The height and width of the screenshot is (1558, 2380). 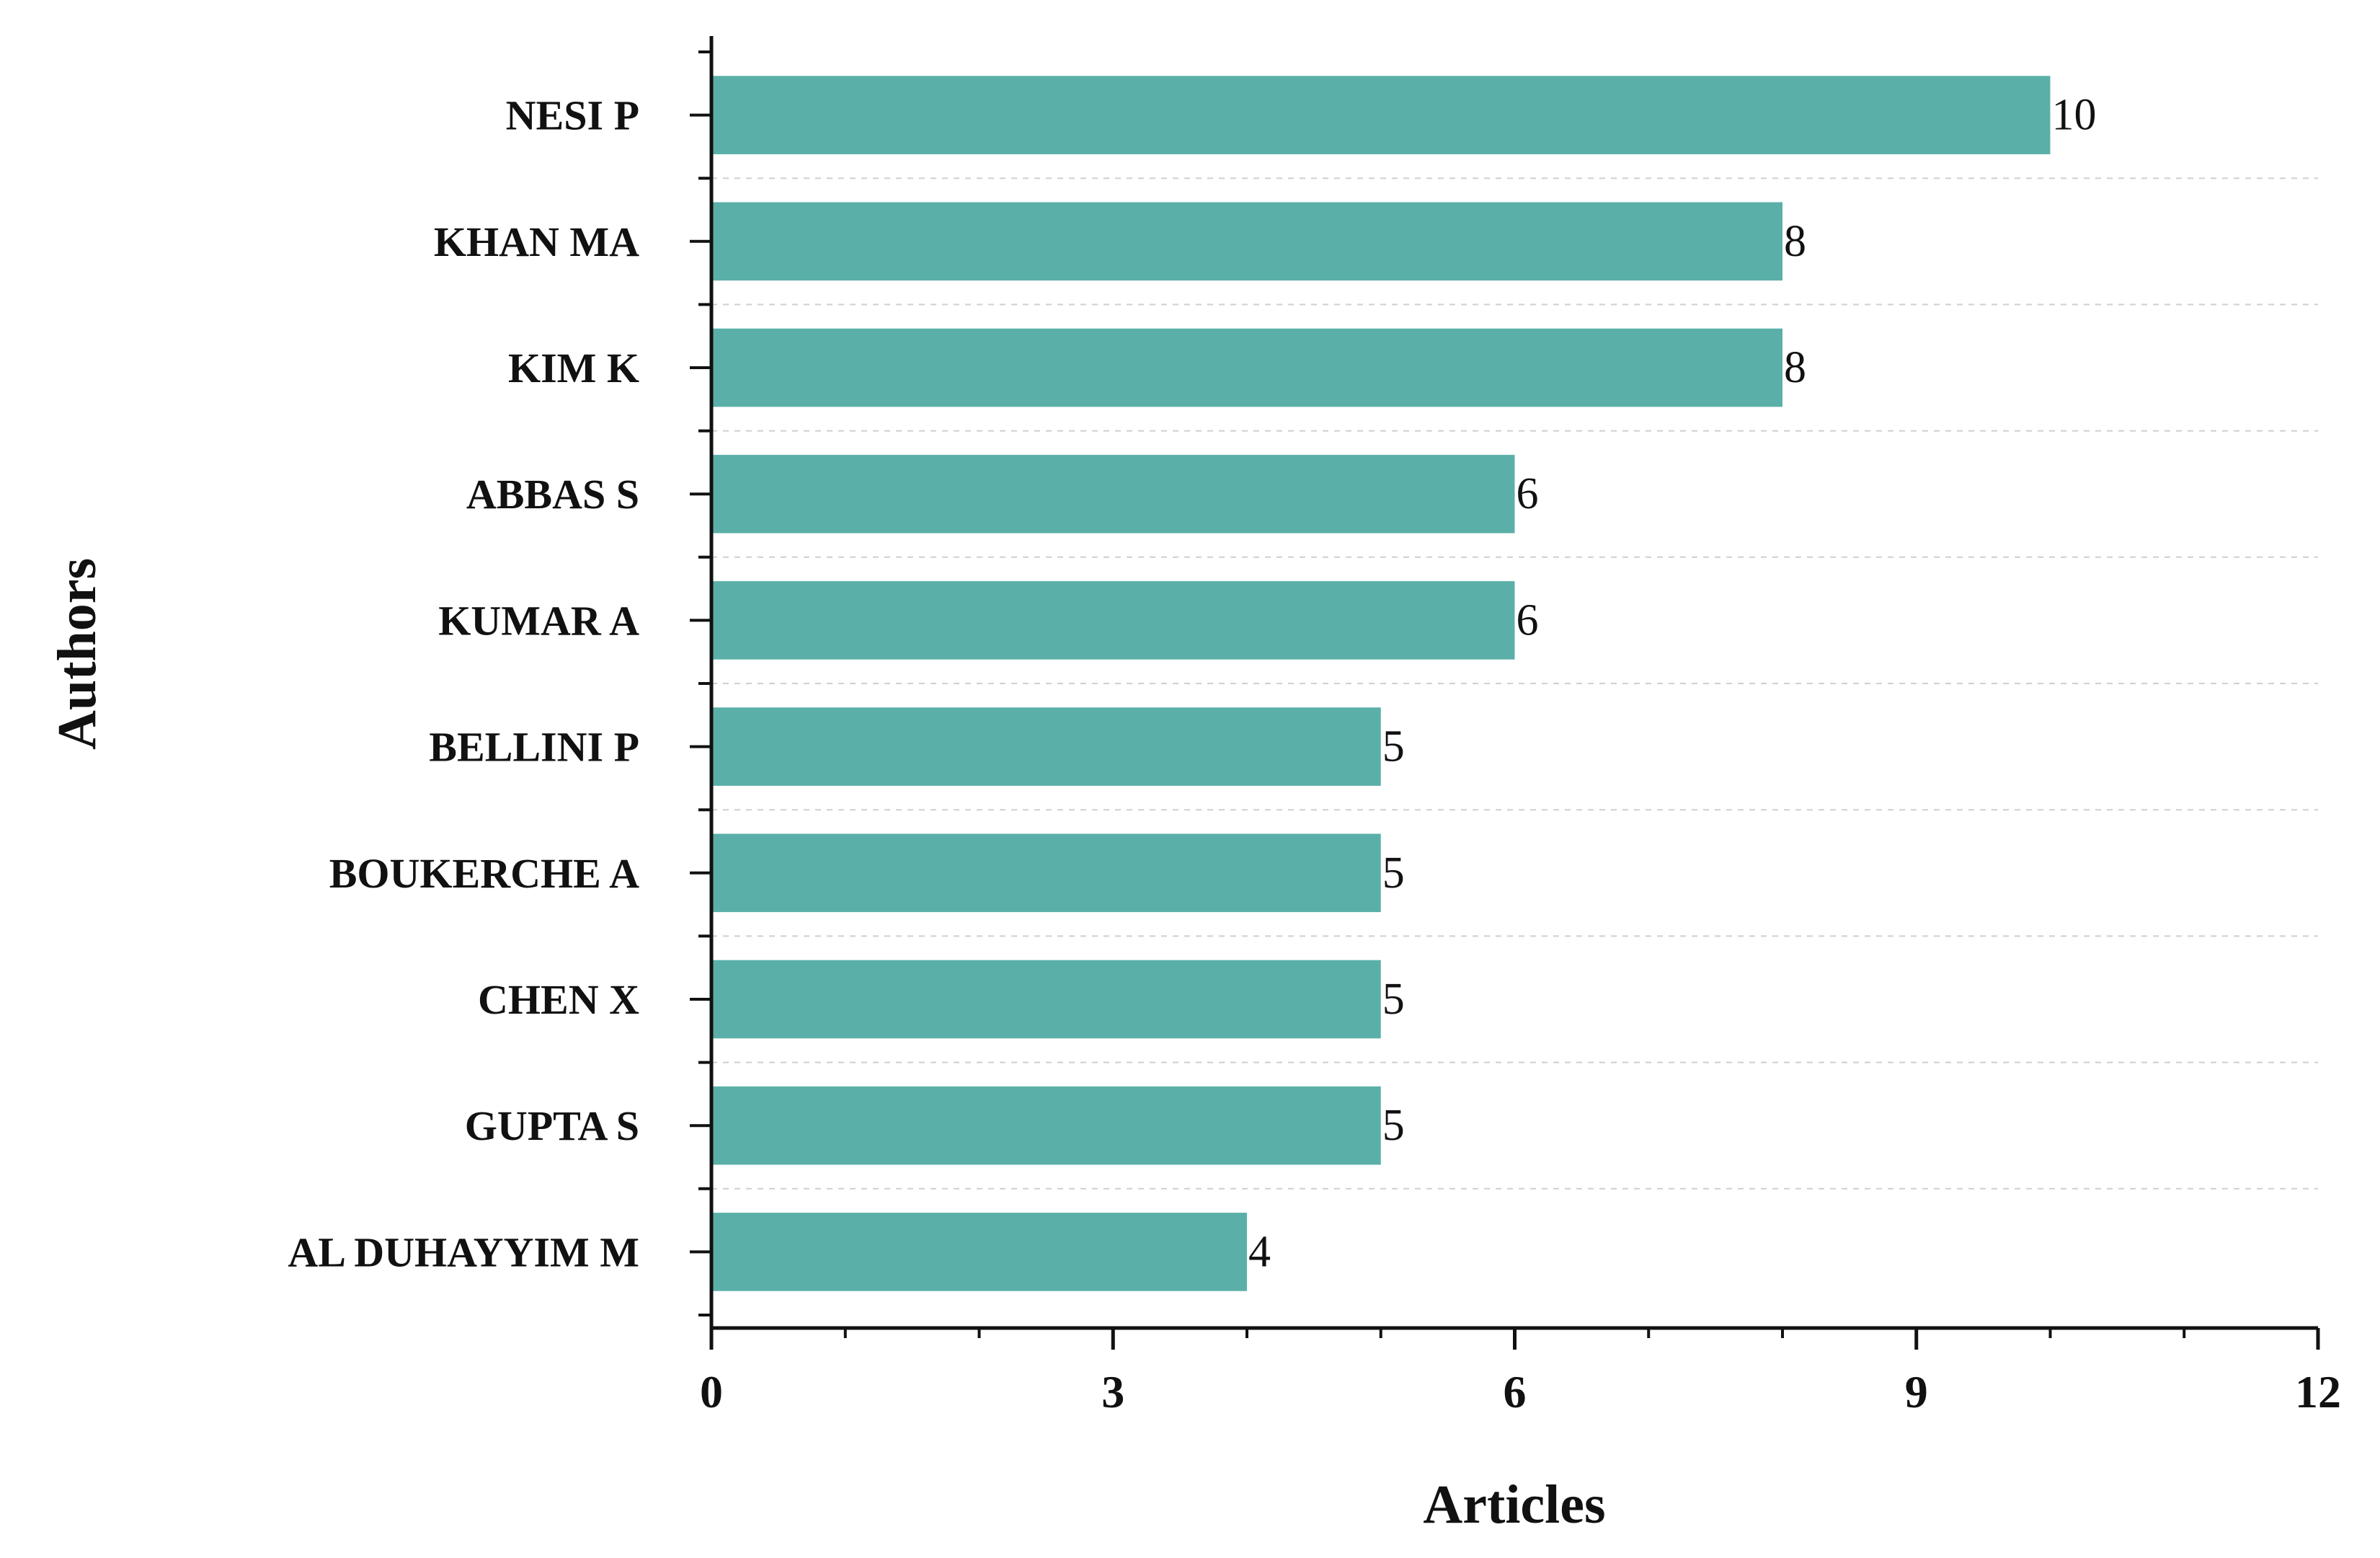 I want to click on x-tick-label: 9, so click(x=1916, y=1391).